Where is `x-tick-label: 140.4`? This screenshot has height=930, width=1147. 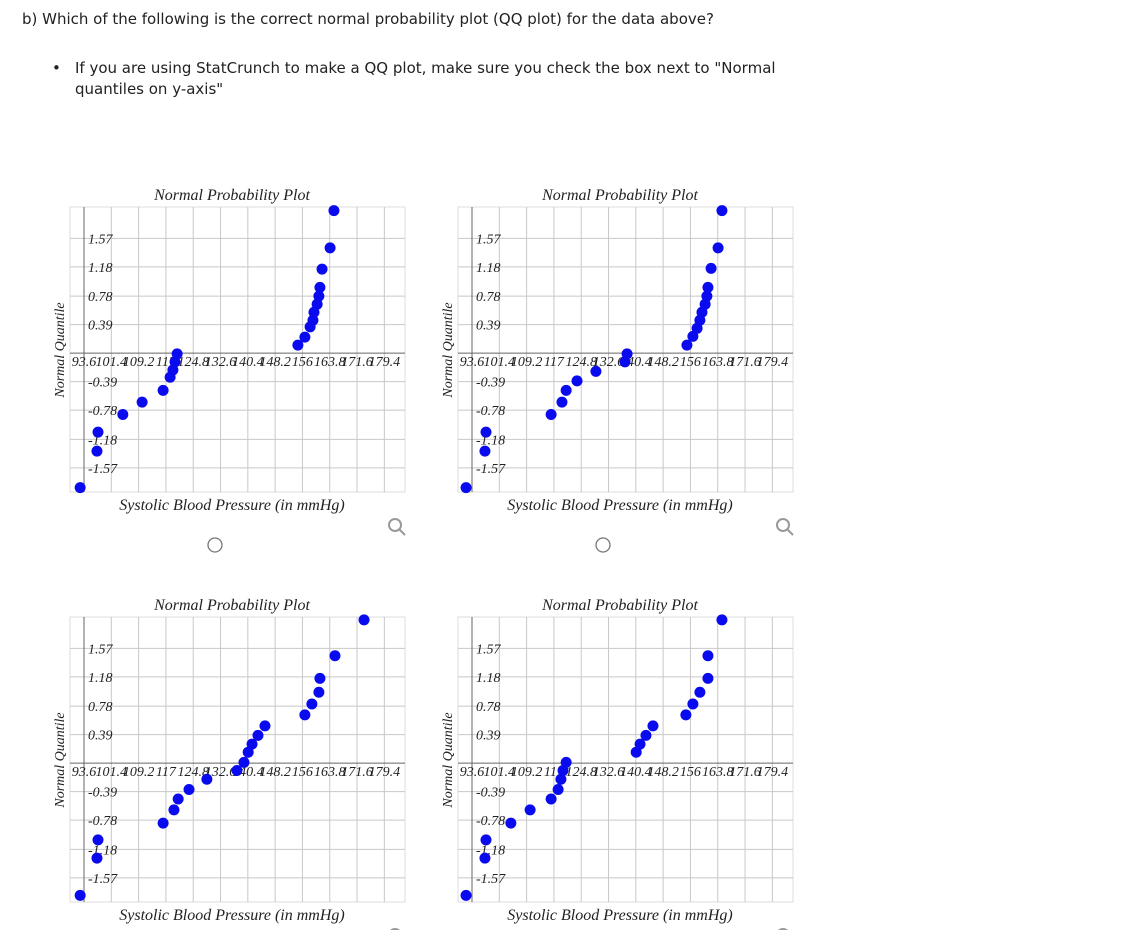
x-tick-label: 140.4 is located at coordinates (636, 772).